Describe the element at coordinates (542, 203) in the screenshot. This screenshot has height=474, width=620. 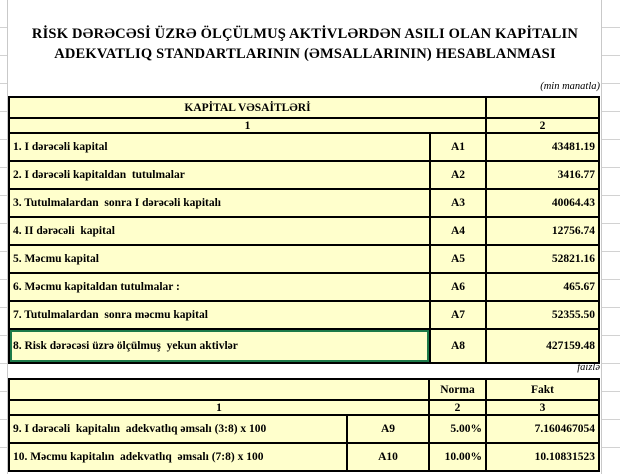
I see `row-value-cell: 40064.43` at that location.